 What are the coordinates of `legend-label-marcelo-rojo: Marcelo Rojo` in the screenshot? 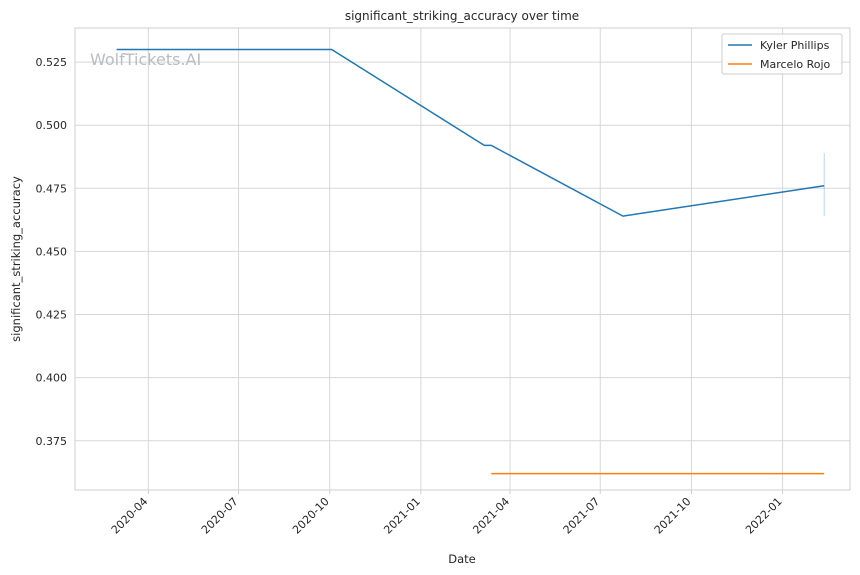 It's located at (795, 64).